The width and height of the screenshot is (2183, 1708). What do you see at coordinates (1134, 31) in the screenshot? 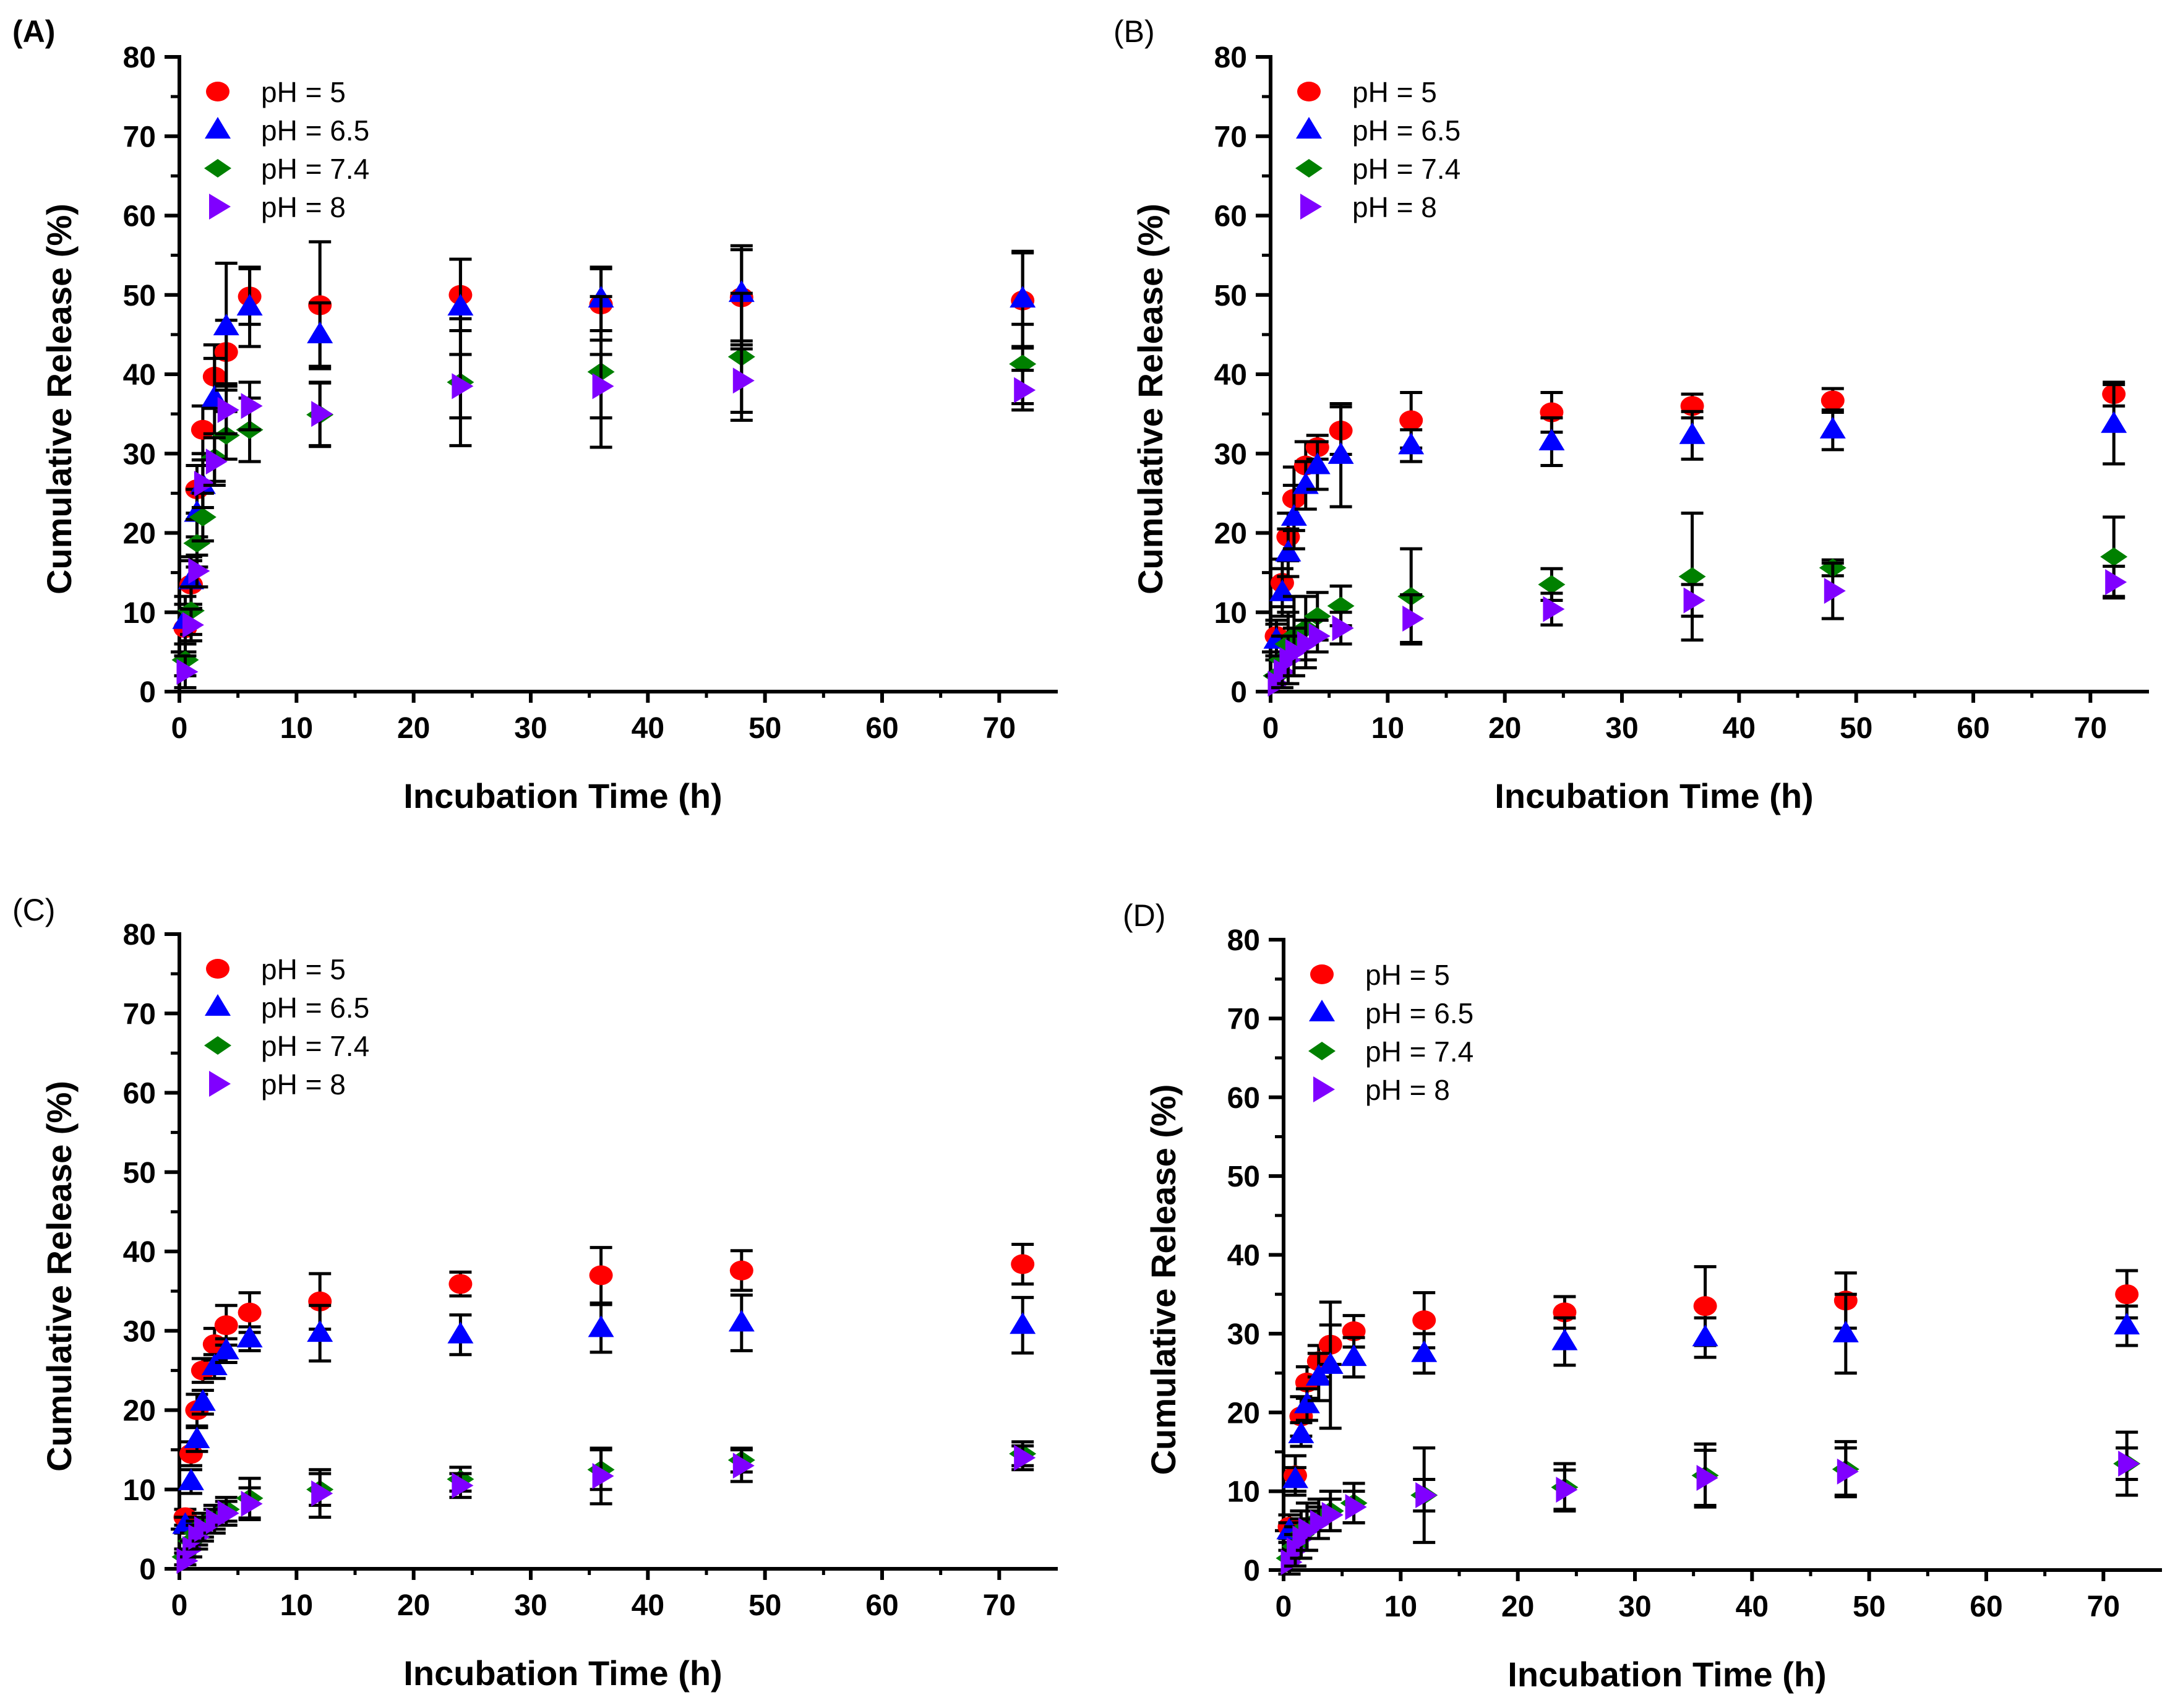
I see `panel-label: (B)` at bounding box center [1134, 31].